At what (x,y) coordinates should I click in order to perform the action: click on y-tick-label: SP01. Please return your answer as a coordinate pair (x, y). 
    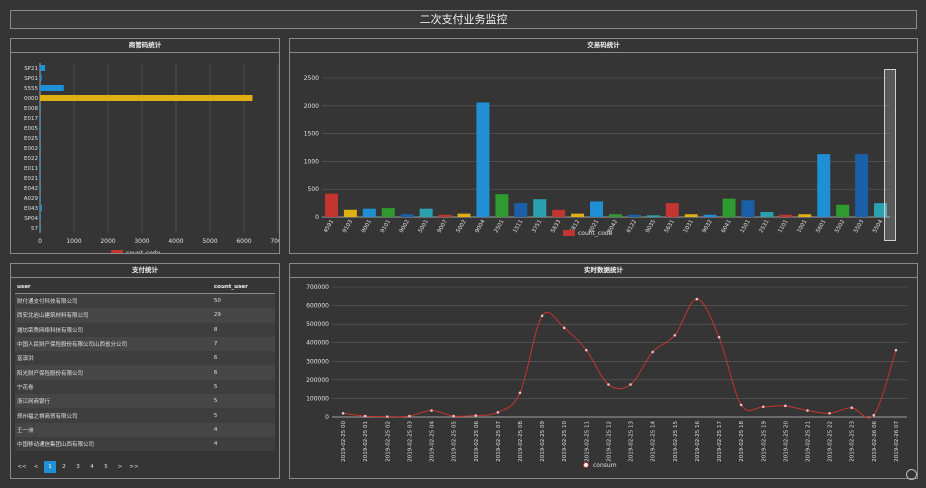
    Looking at the image, I should click on (31, 79).